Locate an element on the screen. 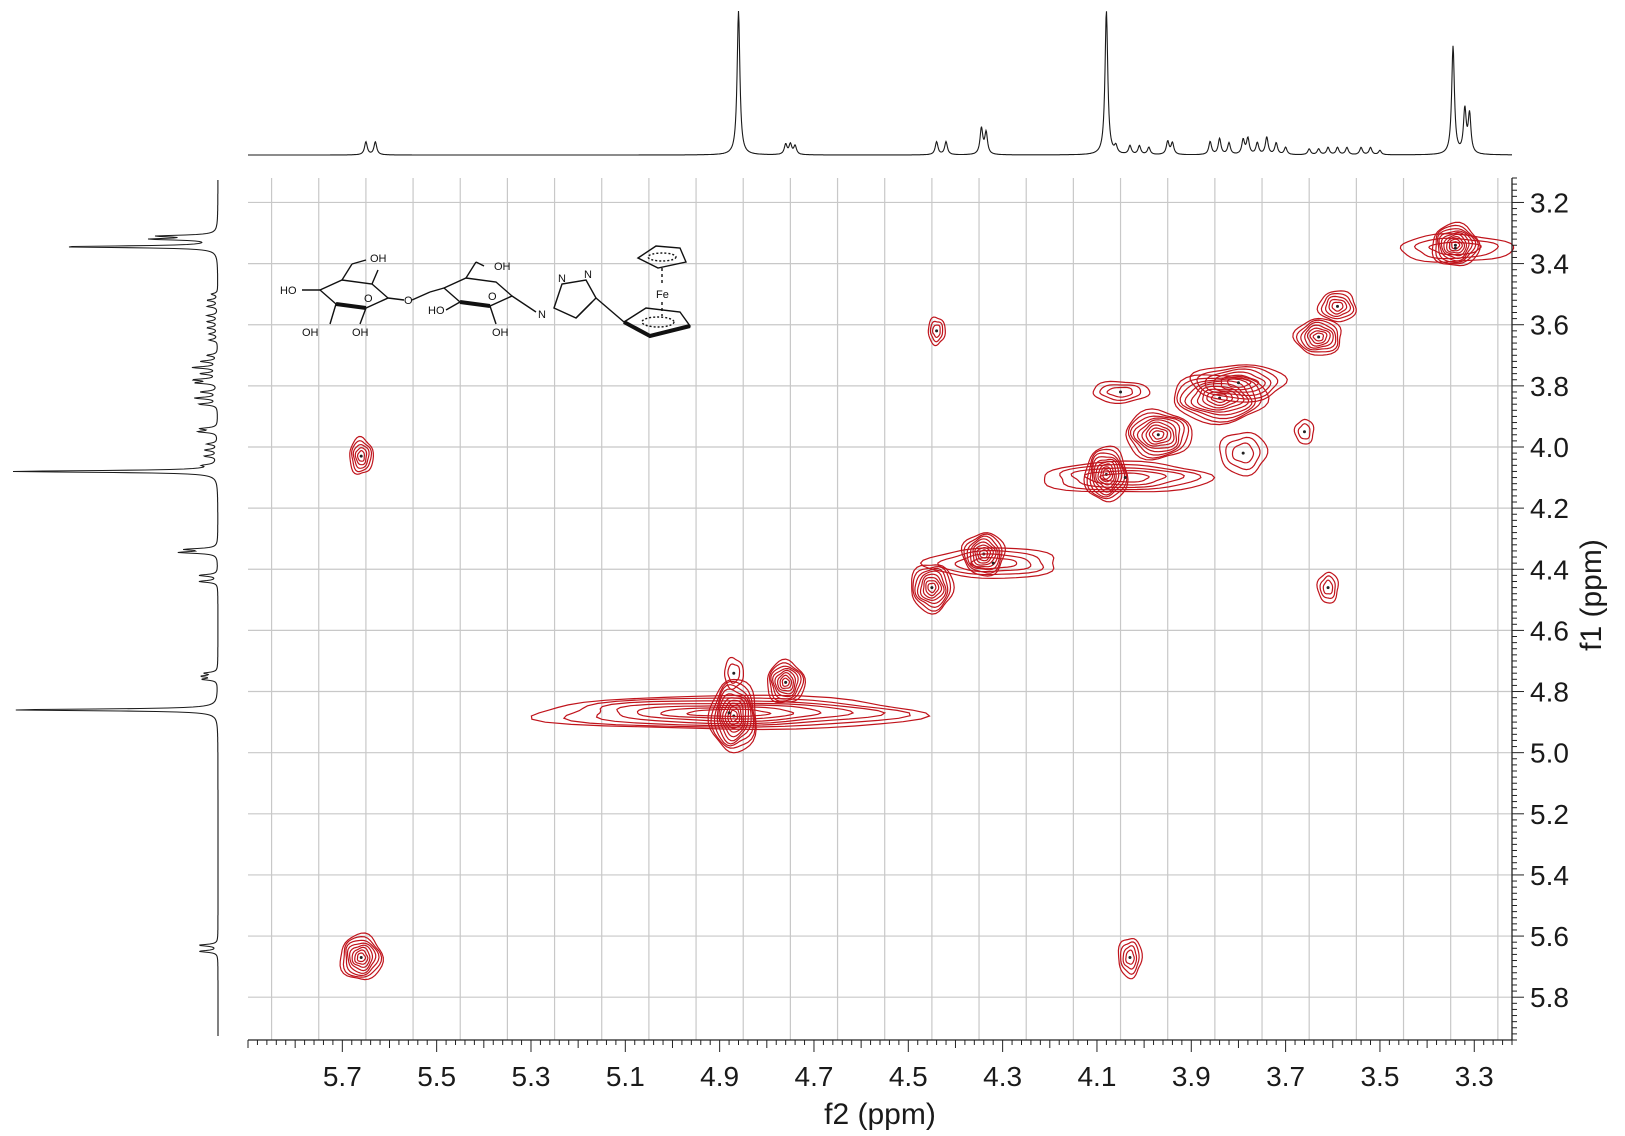 The width and height of the screenshot is (1625, 1136). y-tick-label: 4.8 is located at coordinates (1549, 692).